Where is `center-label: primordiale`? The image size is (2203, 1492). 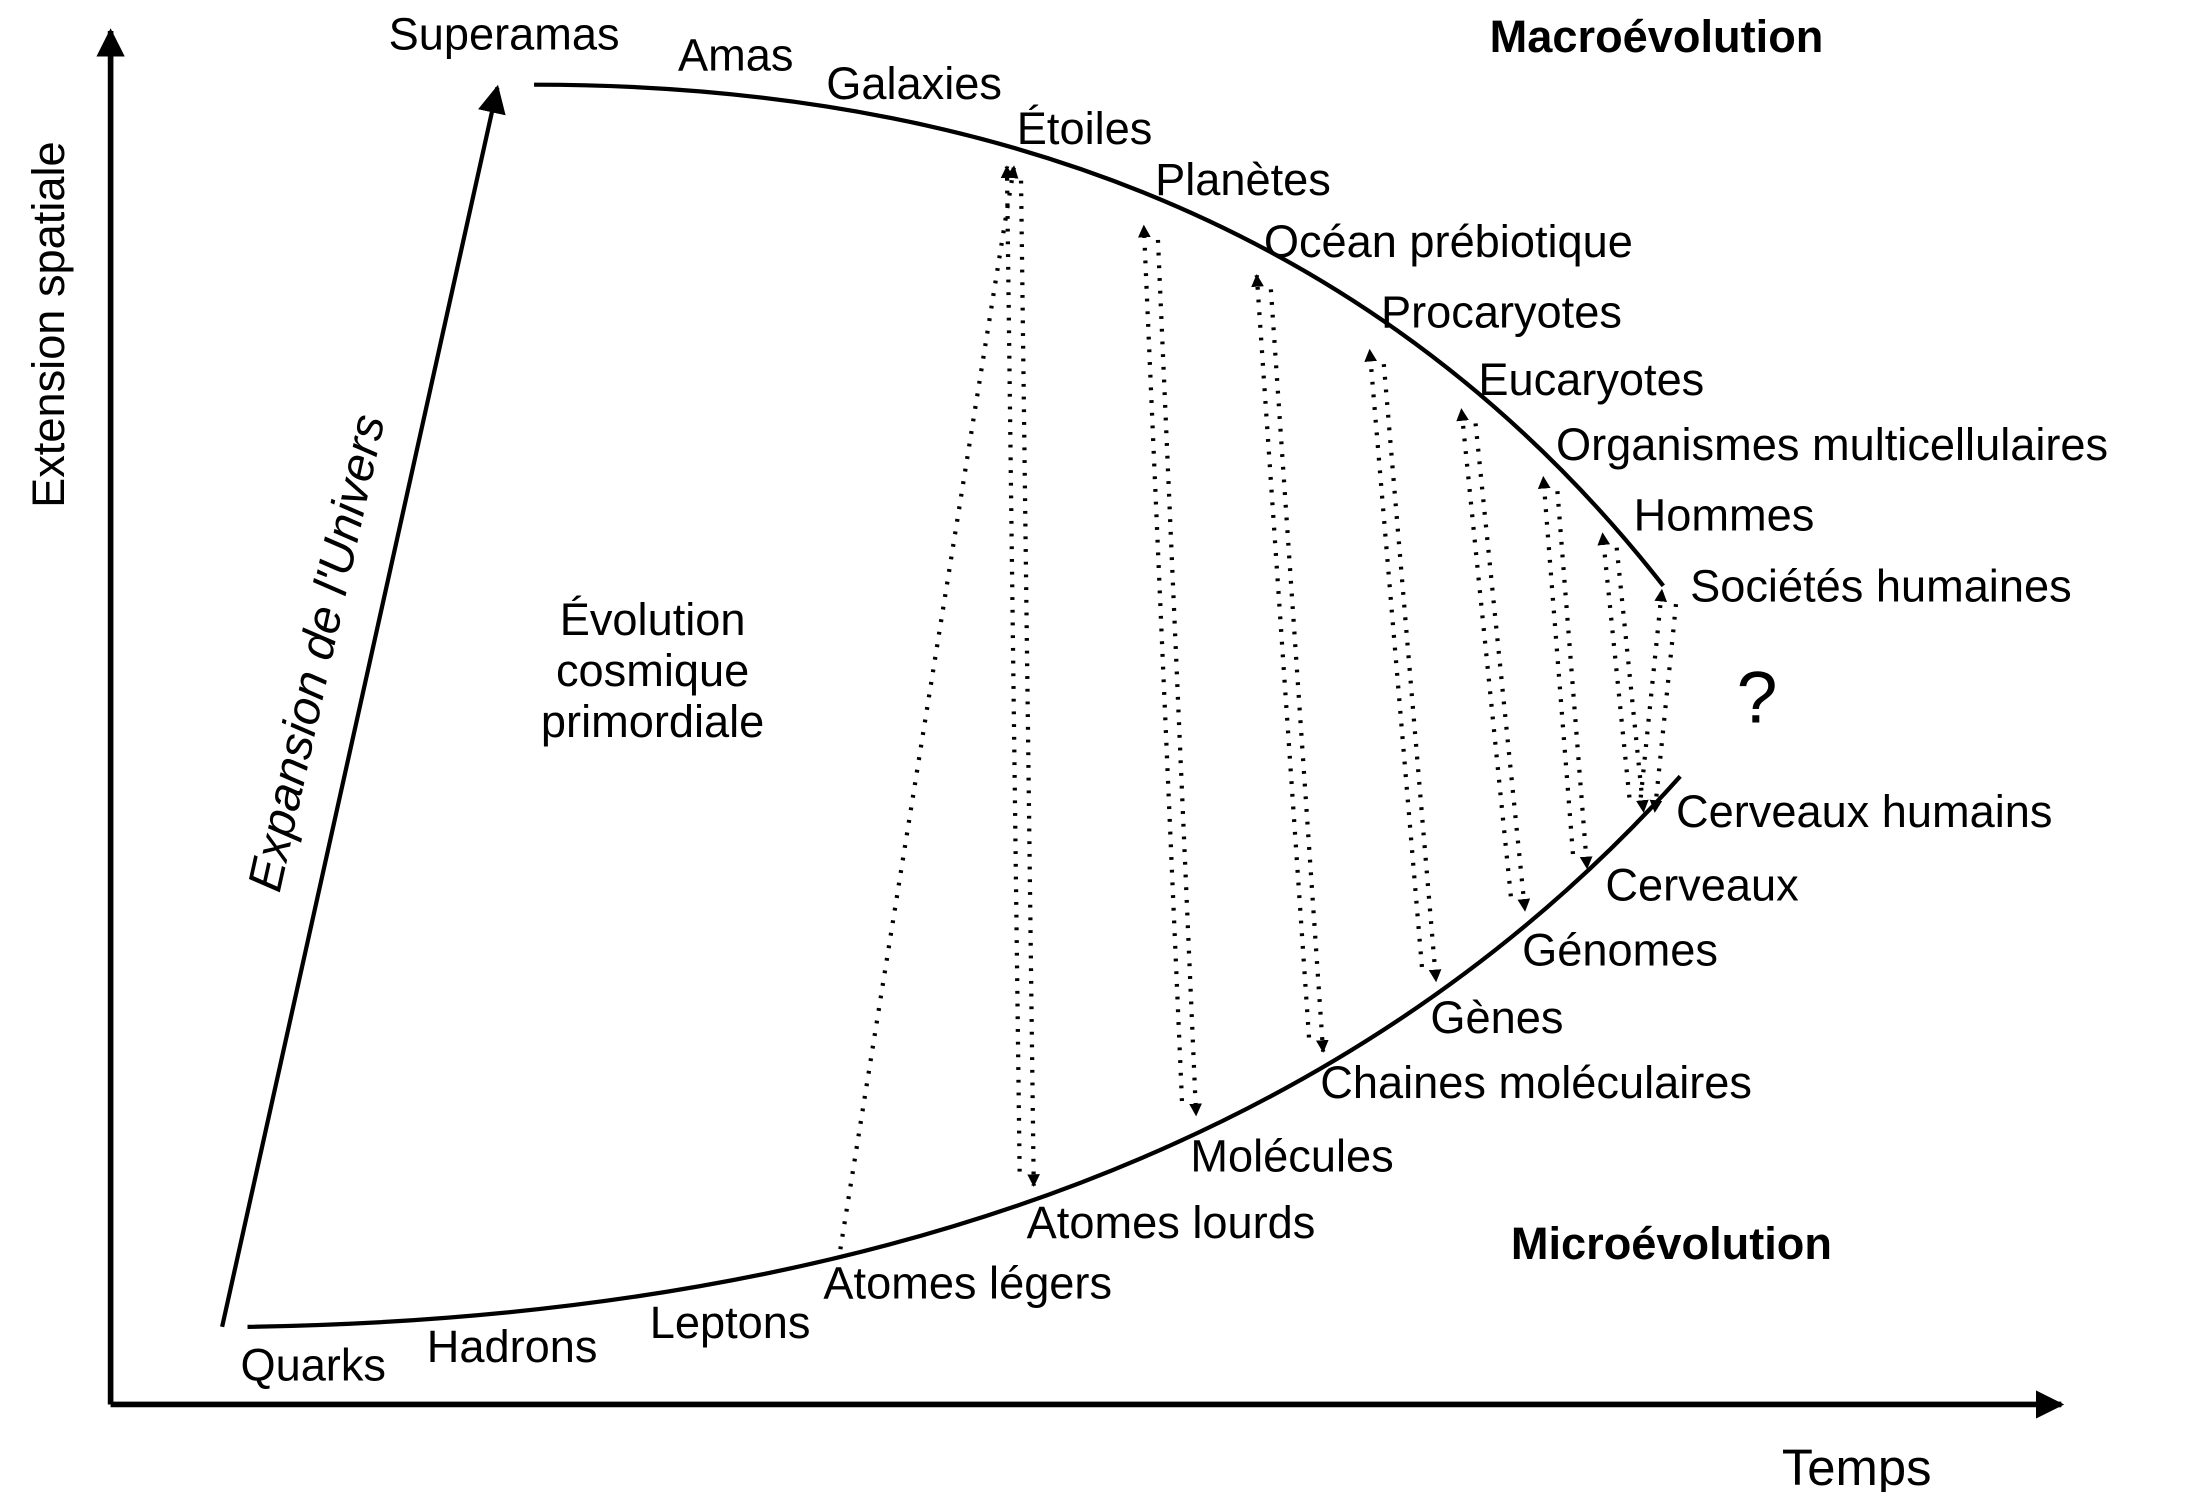
center-label: primordiale is located at coordinates (652, 721).